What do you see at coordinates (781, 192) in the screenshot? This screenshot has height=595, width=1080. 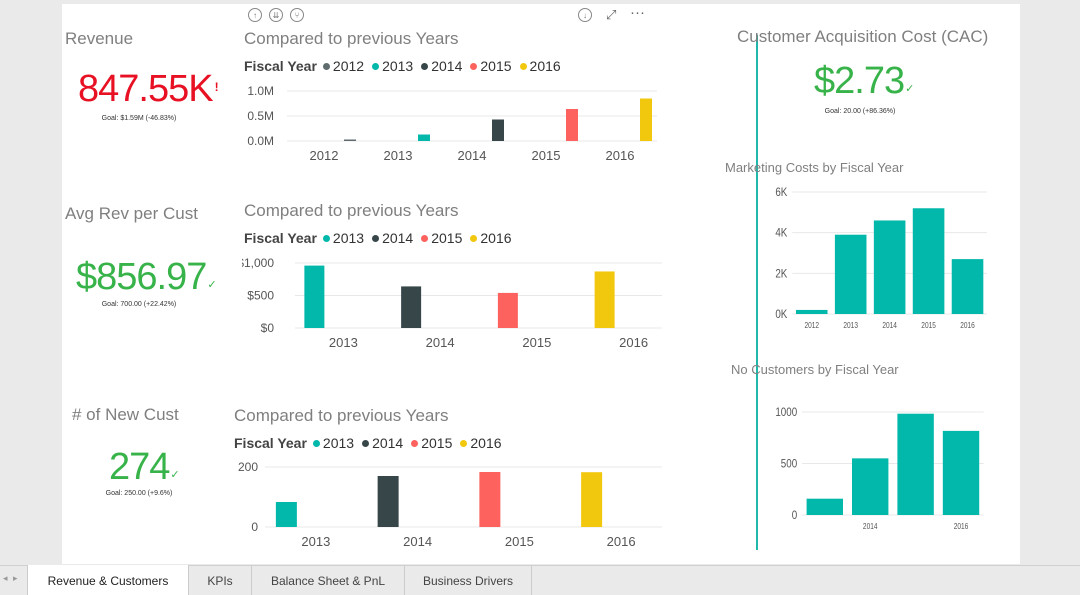 I see `y-tick-label: 6K` at bounding box center [781, 192].